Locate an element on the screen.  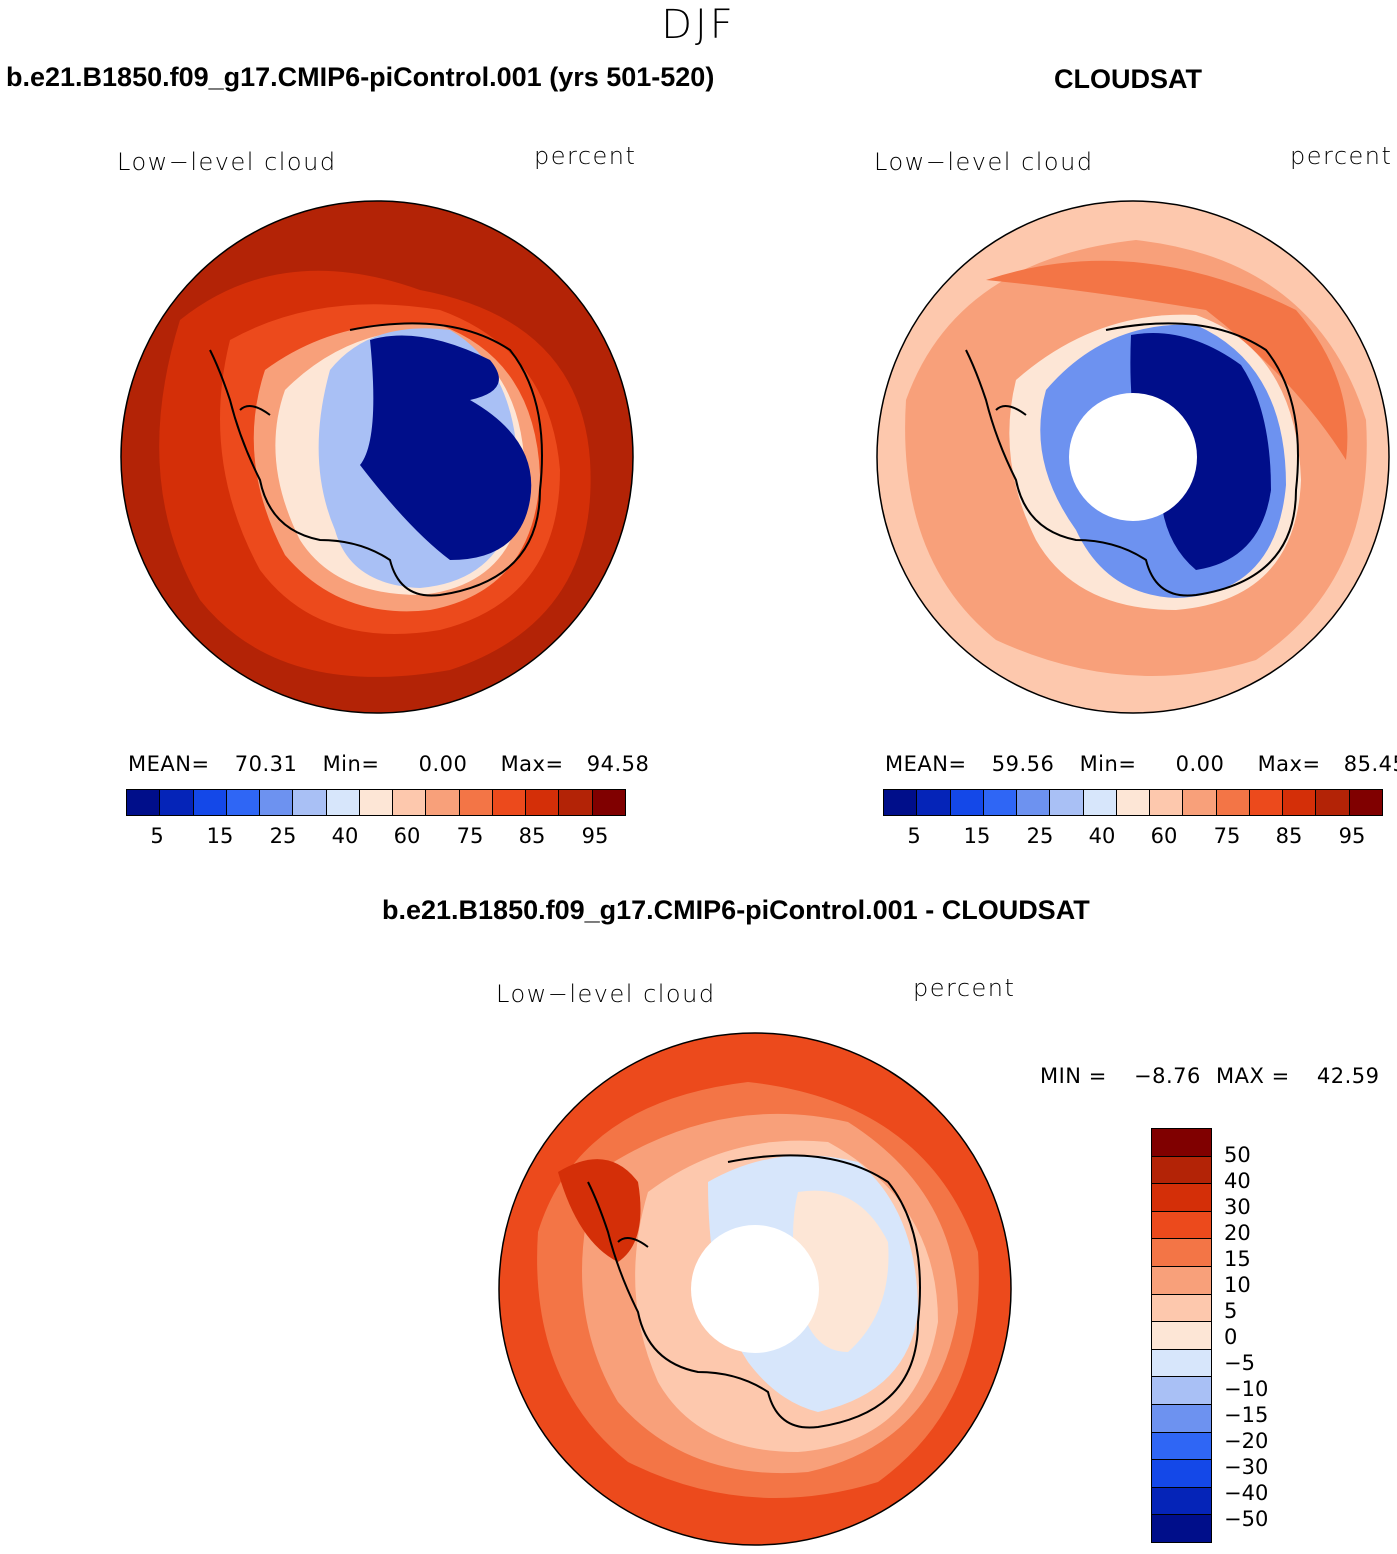
panel2-stats: MEAN= 59.56 Min= 0.00 Max= 85.45 is located at coordinates (1141, 764).